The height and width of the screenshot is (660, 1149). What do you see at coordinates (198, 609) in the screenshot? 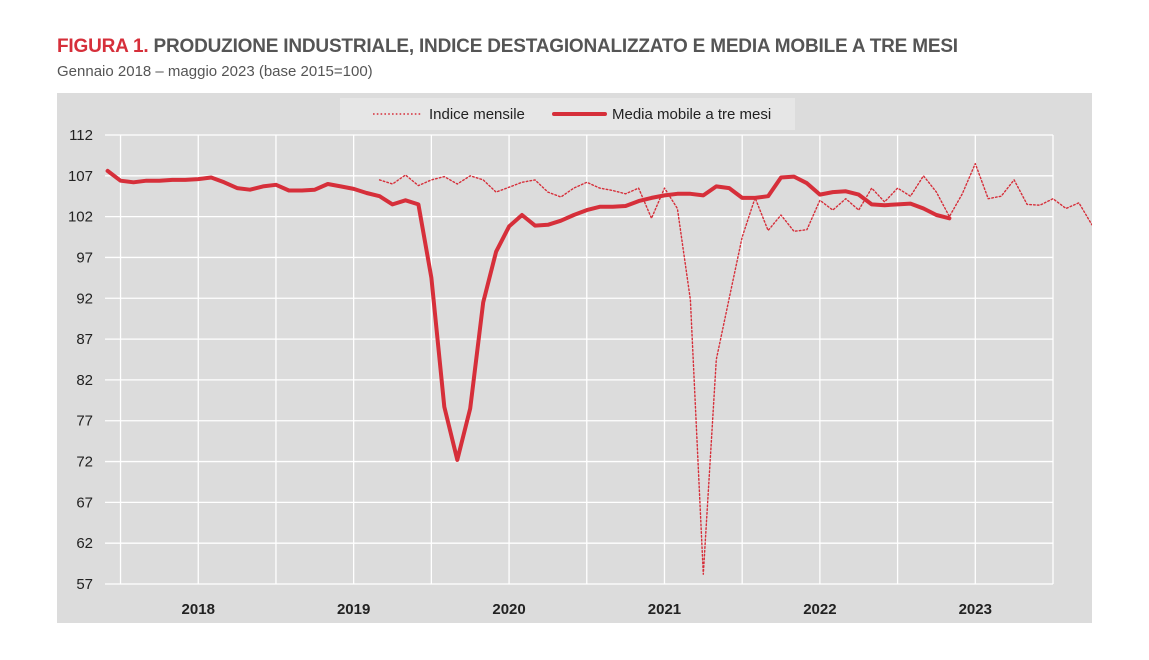
I see `x-tick-label: 2018` at bounding box center [198, 609].